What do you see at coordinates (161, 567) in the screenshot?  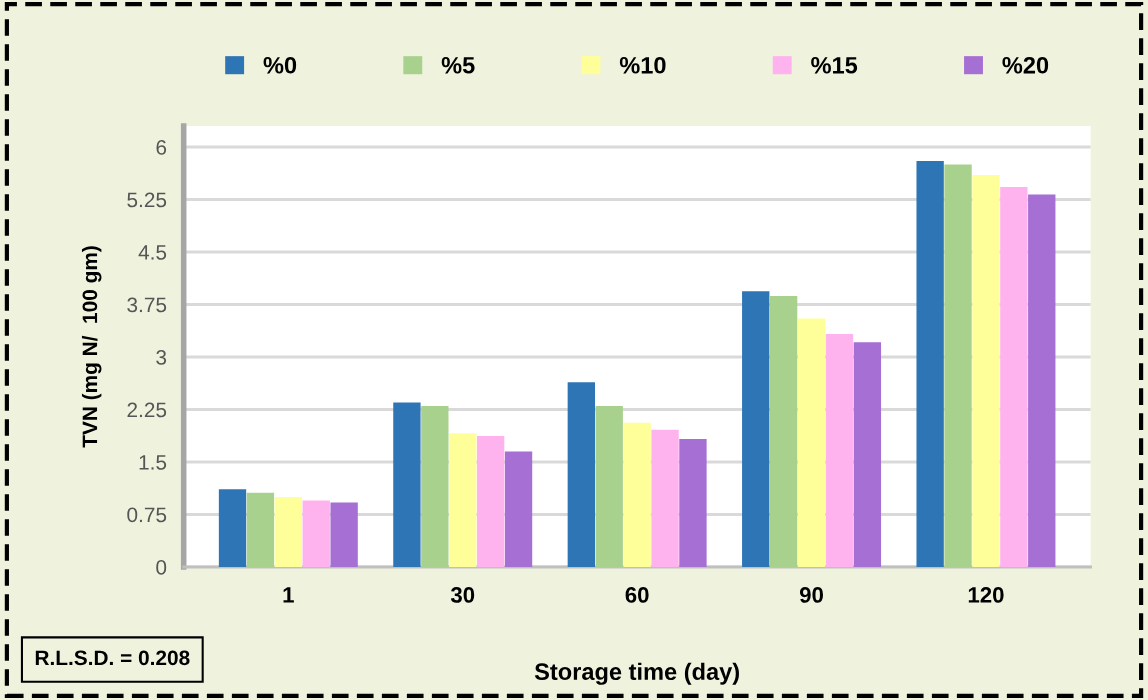 I see `y-tick-label: 0` at bounding box center [161, 567].